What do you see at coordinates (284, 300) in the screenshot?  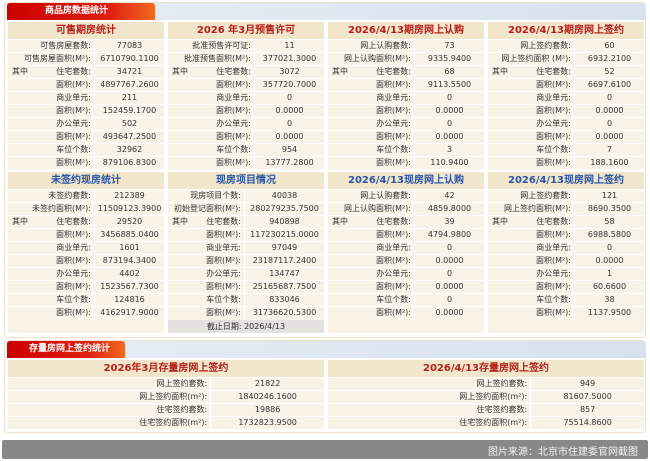 I see `row-value: 833046` at bounding box center [284, 300].